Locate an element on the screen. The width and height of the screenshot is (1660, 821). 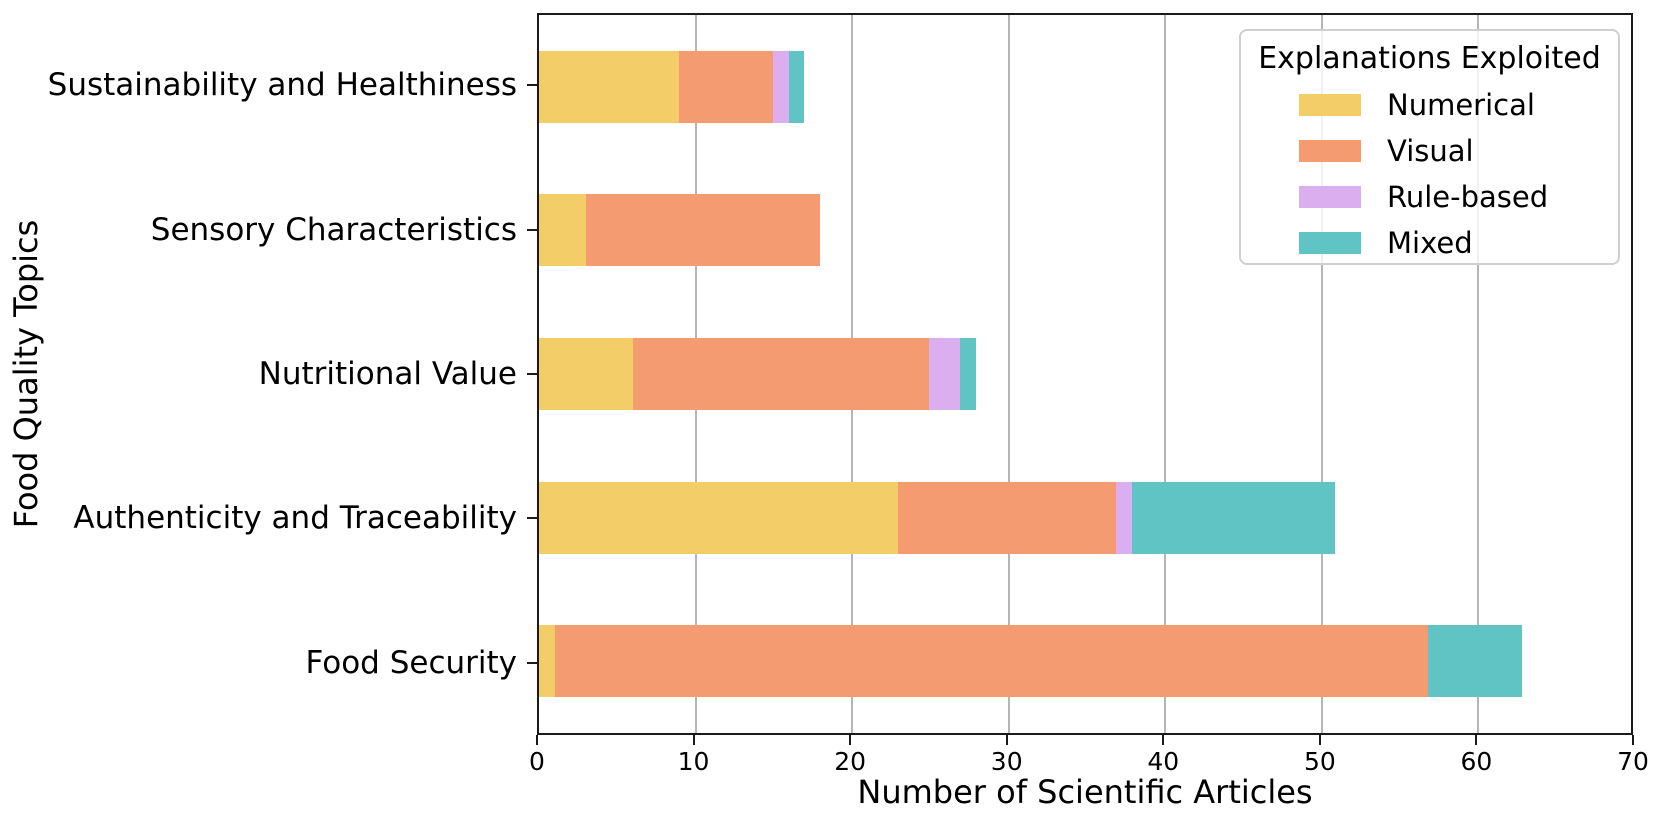
x-tick-label: 10 is located at coordinates (693, 761).